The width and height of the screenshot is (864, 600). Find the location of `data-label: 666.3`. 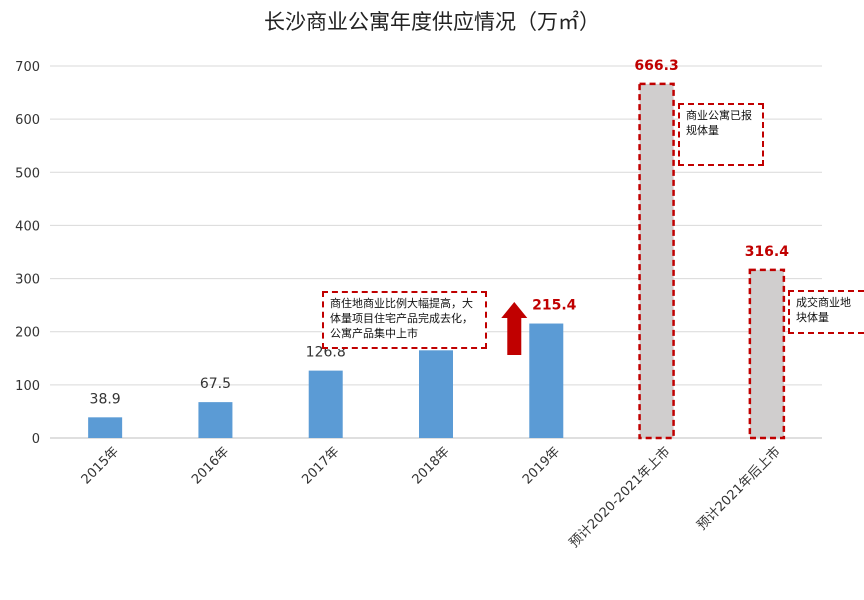

data-label: 666.3 is located at coordinates (656, 66).